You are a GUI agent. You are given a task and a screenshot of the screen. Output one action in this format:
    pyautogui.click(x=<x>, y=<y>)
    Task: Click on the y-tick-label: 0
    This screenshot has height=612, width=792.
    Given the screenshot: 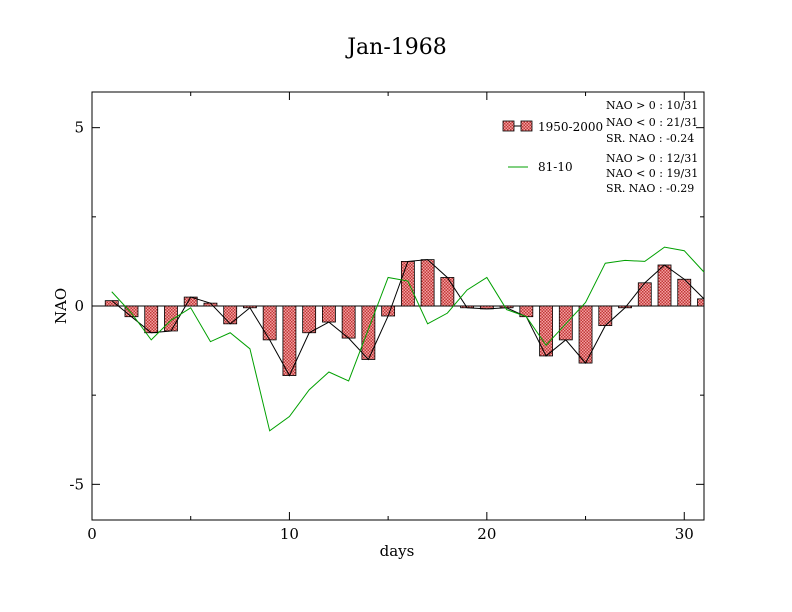 What is the action you would take?
    pyautogui.click(x=79, y=306)
    